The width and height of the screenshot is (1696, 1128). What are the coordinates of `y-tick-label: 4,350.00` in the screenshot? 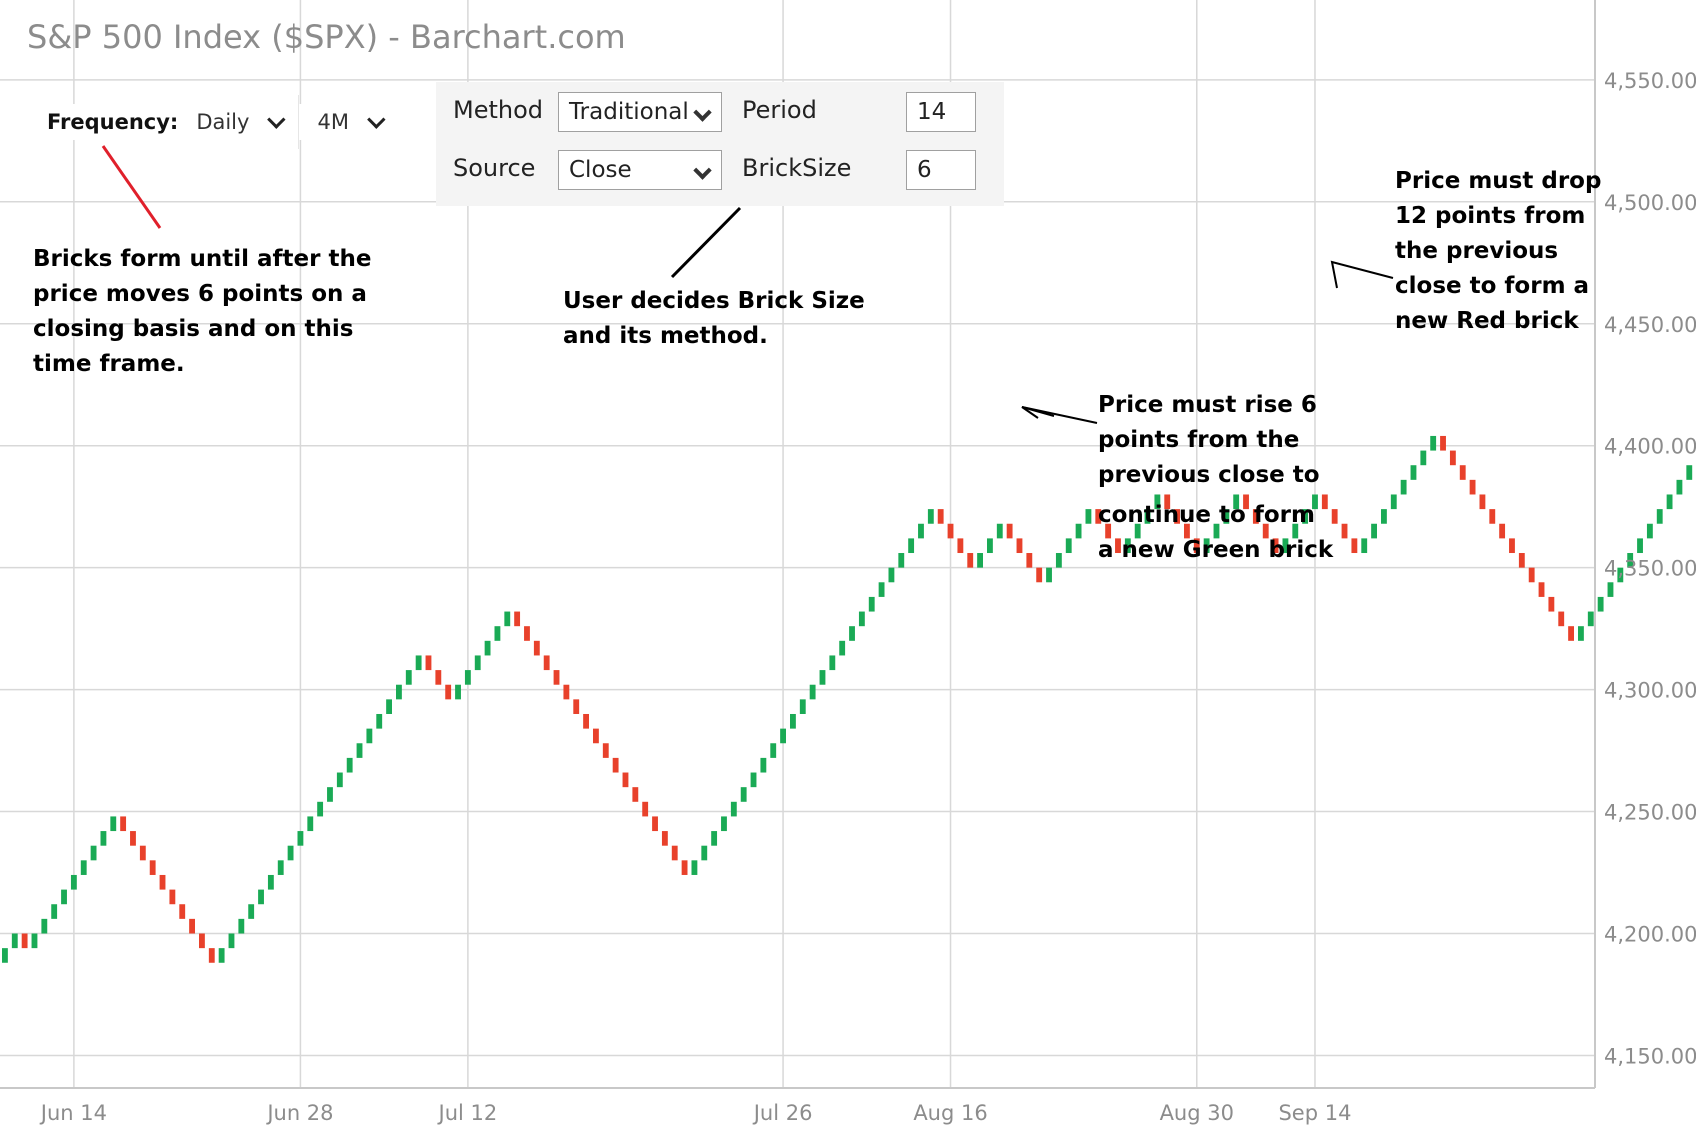 It's located at (1650, 569).